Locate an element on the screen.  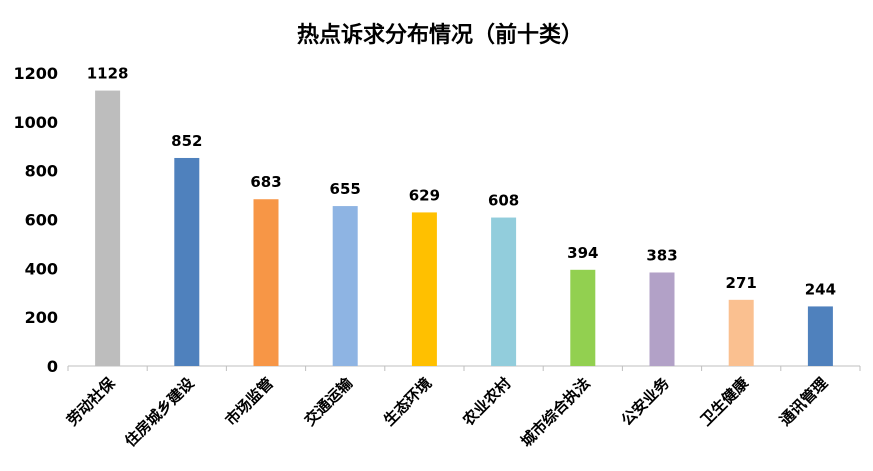
y-tick-label: 400 is located at coordinates (41, 268).